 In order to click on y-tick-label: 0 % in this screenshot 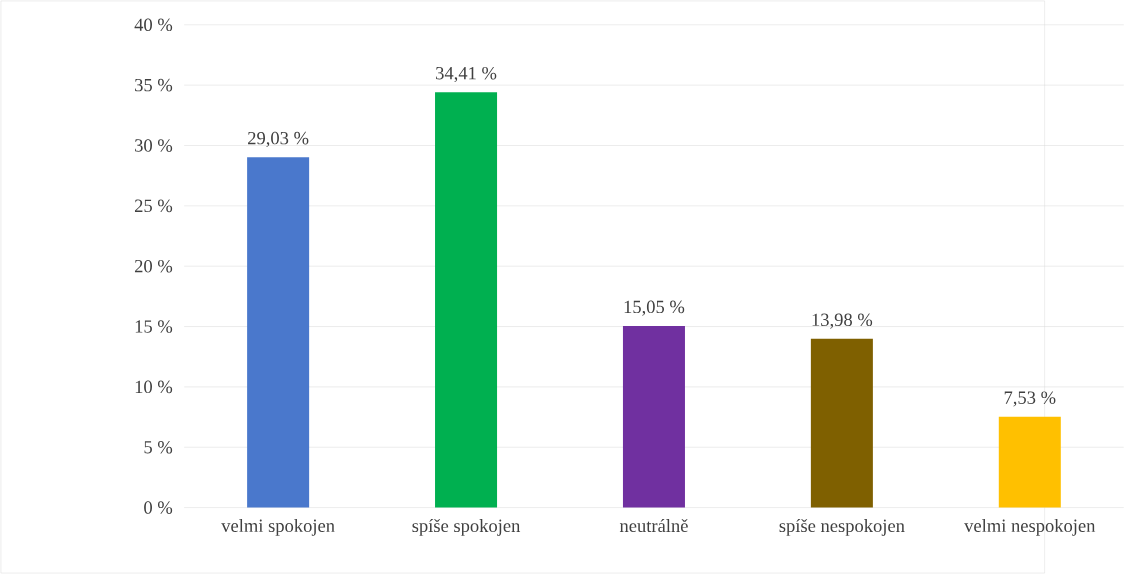, I will do `click(158, 507)`.